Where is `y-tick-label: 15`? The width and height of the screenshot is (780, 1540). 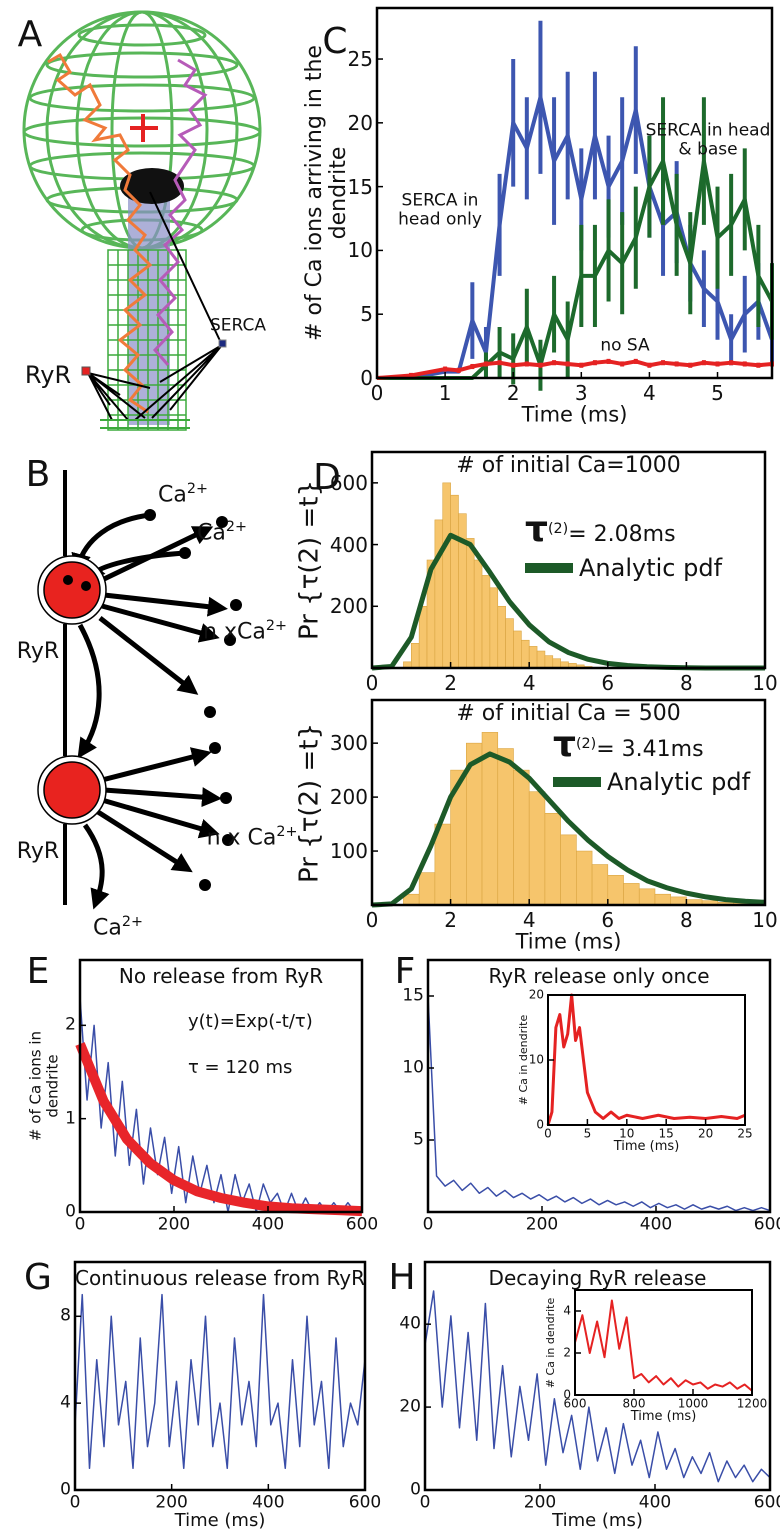 y-tick-label: 15 is located at coordinates (360, 186).